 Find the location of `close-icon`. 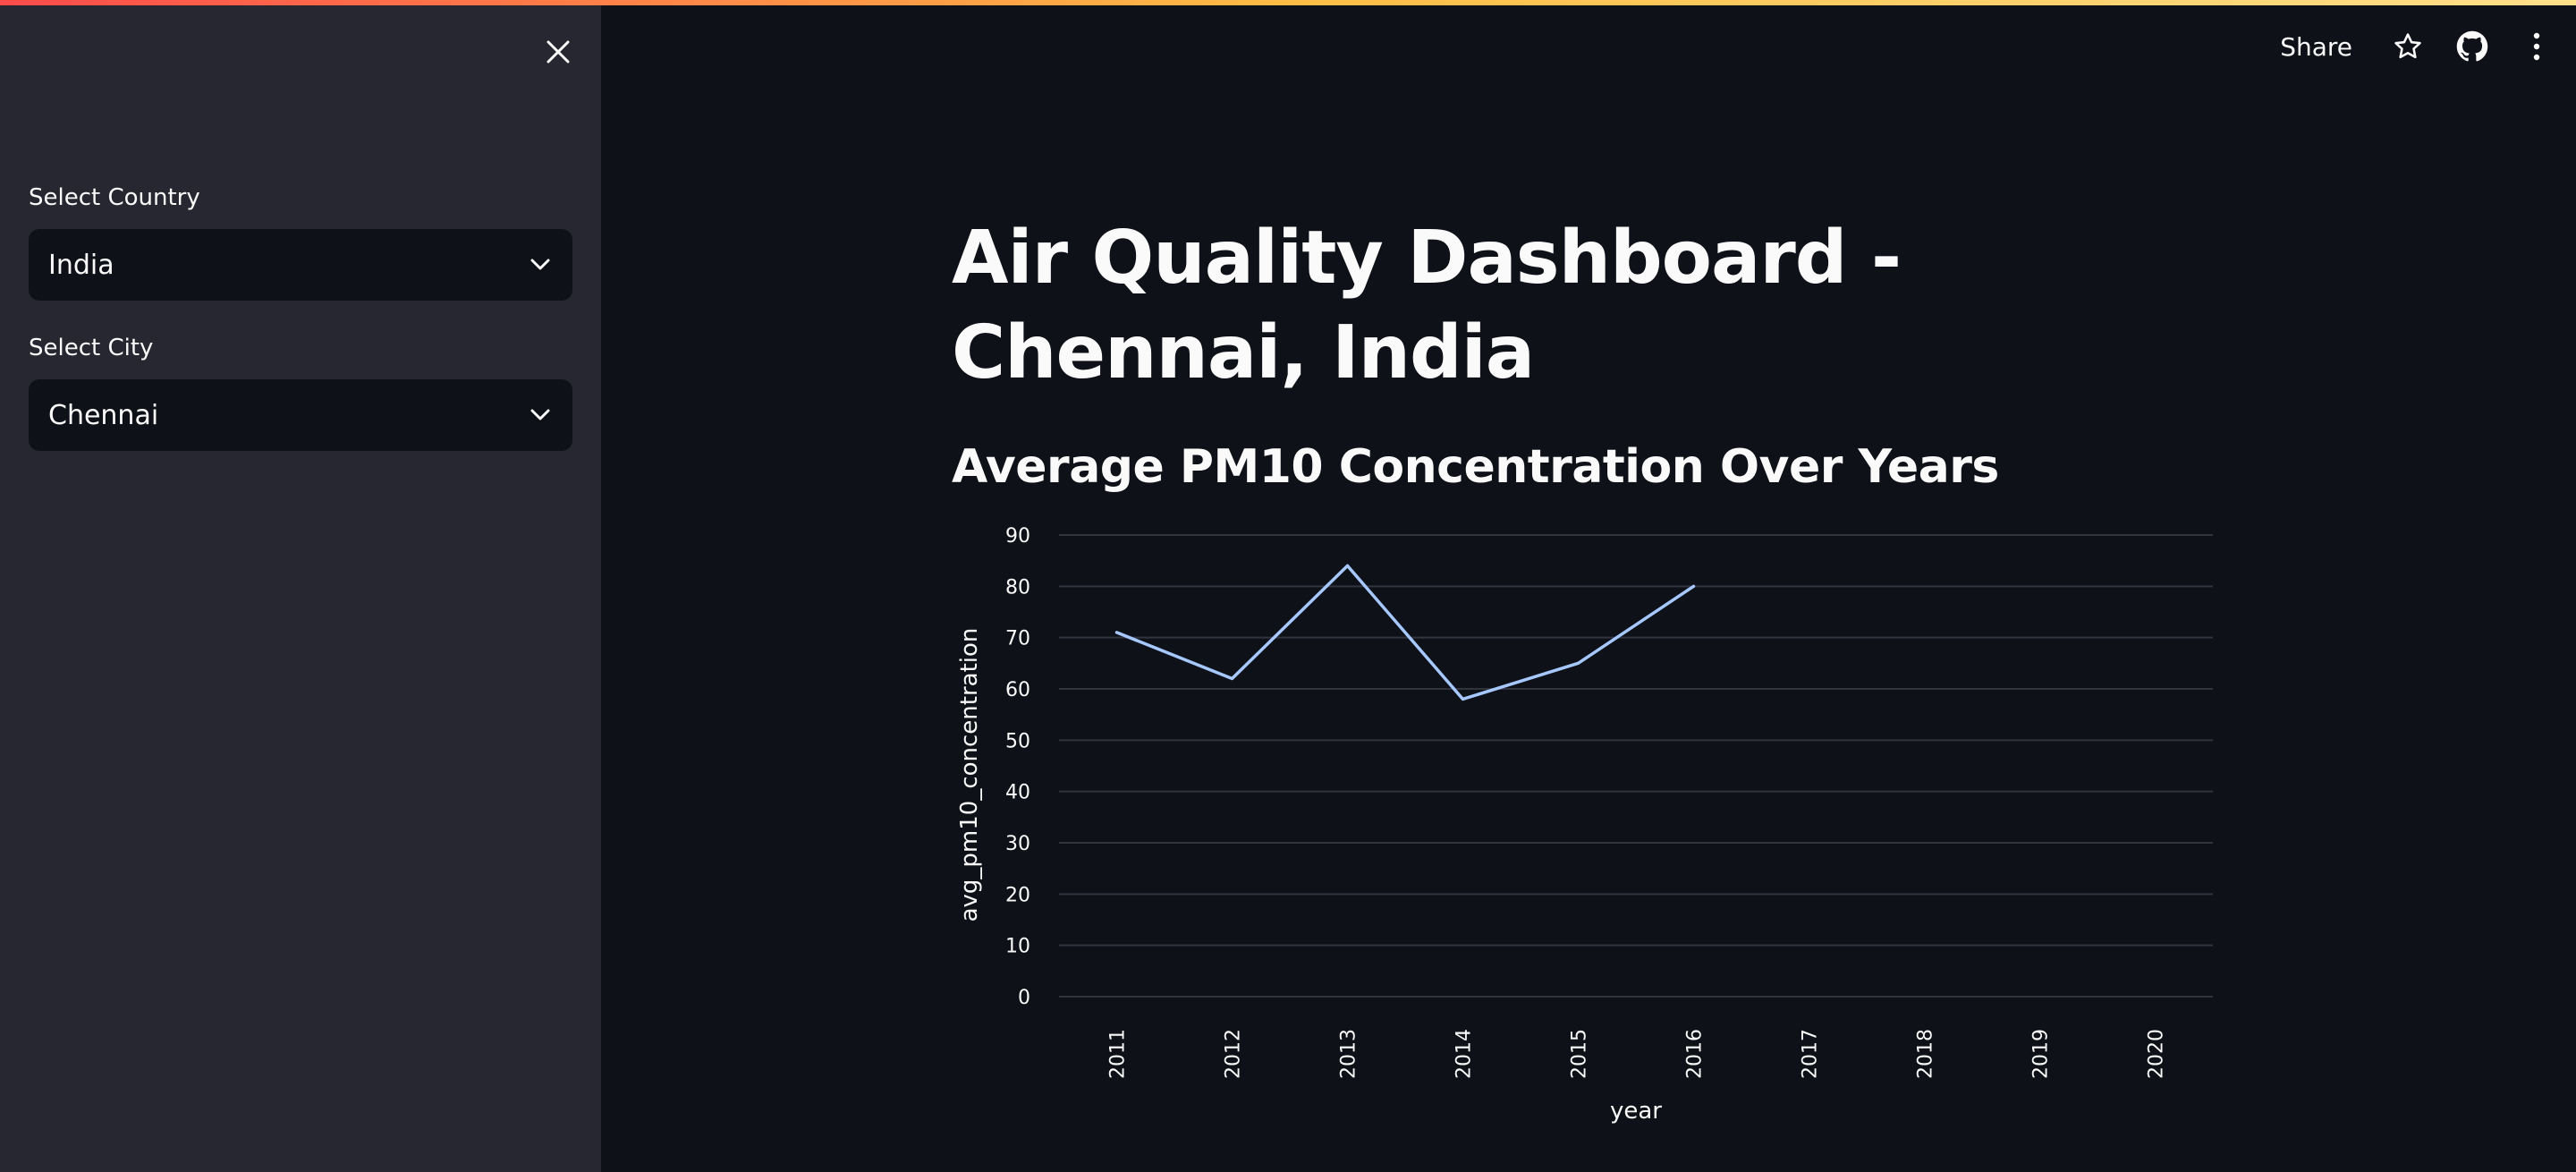

close-icon is located at coordinates (558, 52).